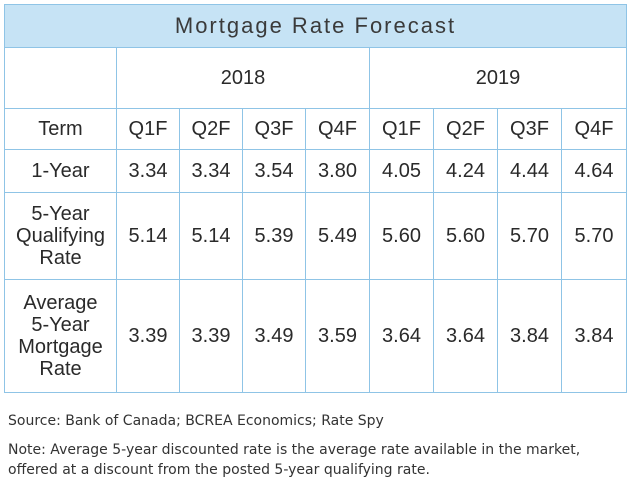 This screenshot has height=489, width=631. What do you see at coordinates (315, 26) in the screenshot?
I see `table-title: Mortgage Rate Forecast` at bounding box center [315, 26].